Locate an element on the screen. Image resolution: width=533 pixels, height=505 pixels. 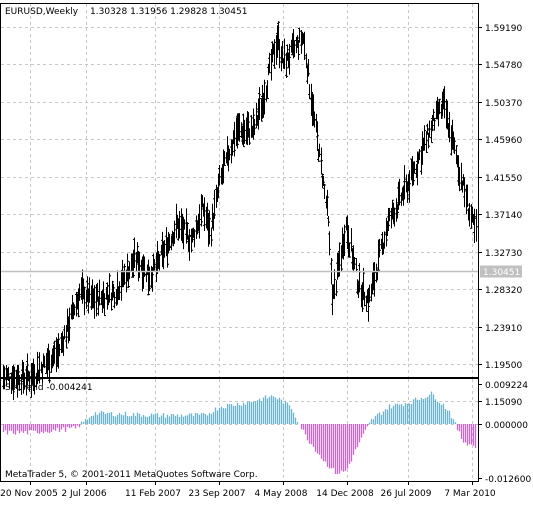
price-tick-label: 1.37140 is located at coordinates (503, 216).